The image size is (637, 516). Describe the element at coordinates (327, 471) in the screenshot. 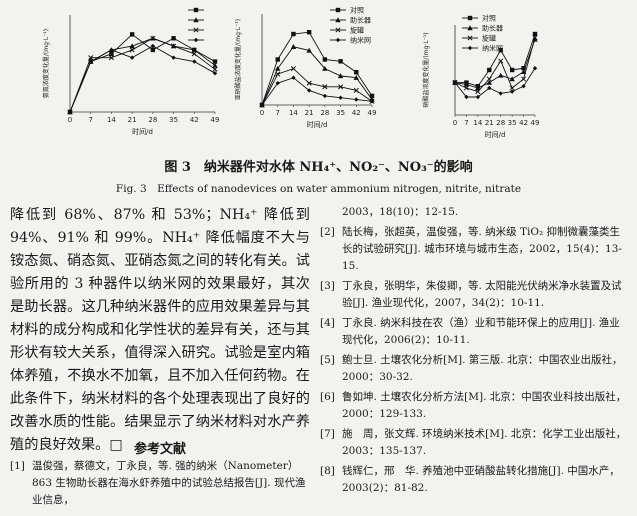

I see `reference-number: [8]` at that location.